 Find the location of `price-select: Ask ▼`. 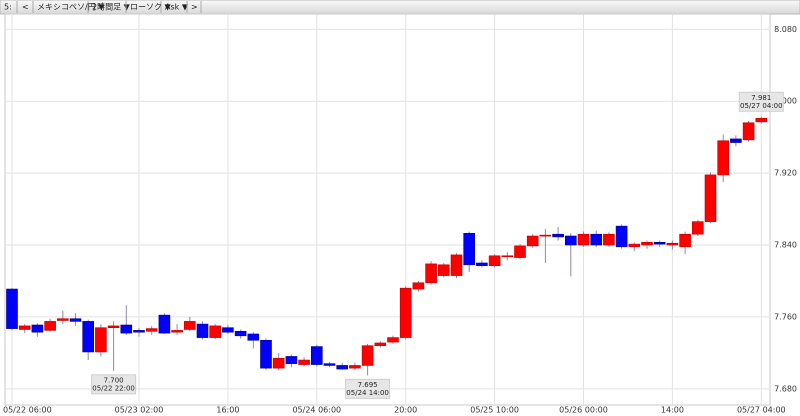

price-select: Ask ▼ is located at coordinates (177, 7).